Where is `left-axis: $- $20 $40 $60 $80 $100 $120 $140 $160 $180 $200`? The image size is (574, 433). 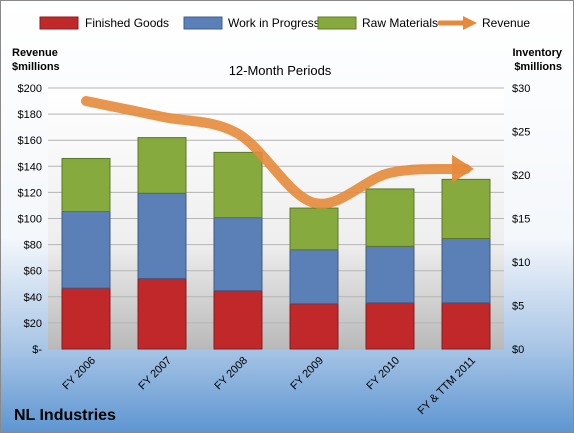
left-axis: $- $20 $40 $60 $80 $100 $120 $140 $160 $180 $200 is located at coordinates (30, 219).